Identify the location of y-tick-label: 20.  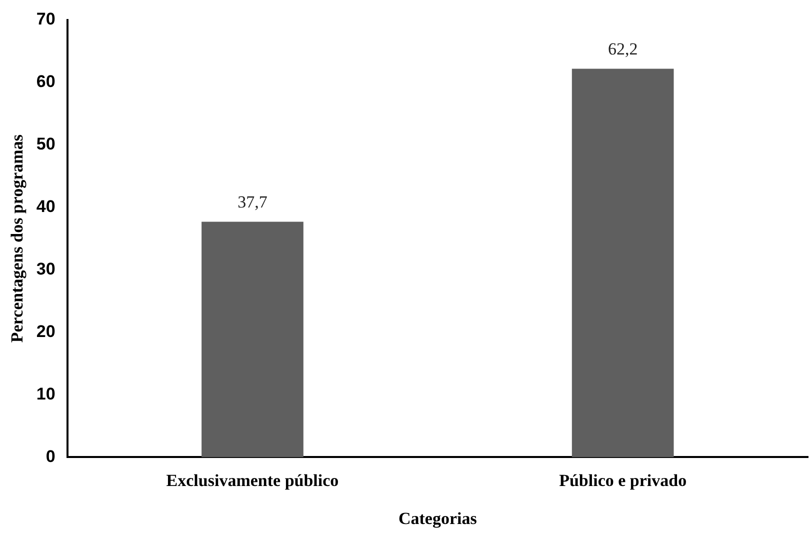
(46, 331).